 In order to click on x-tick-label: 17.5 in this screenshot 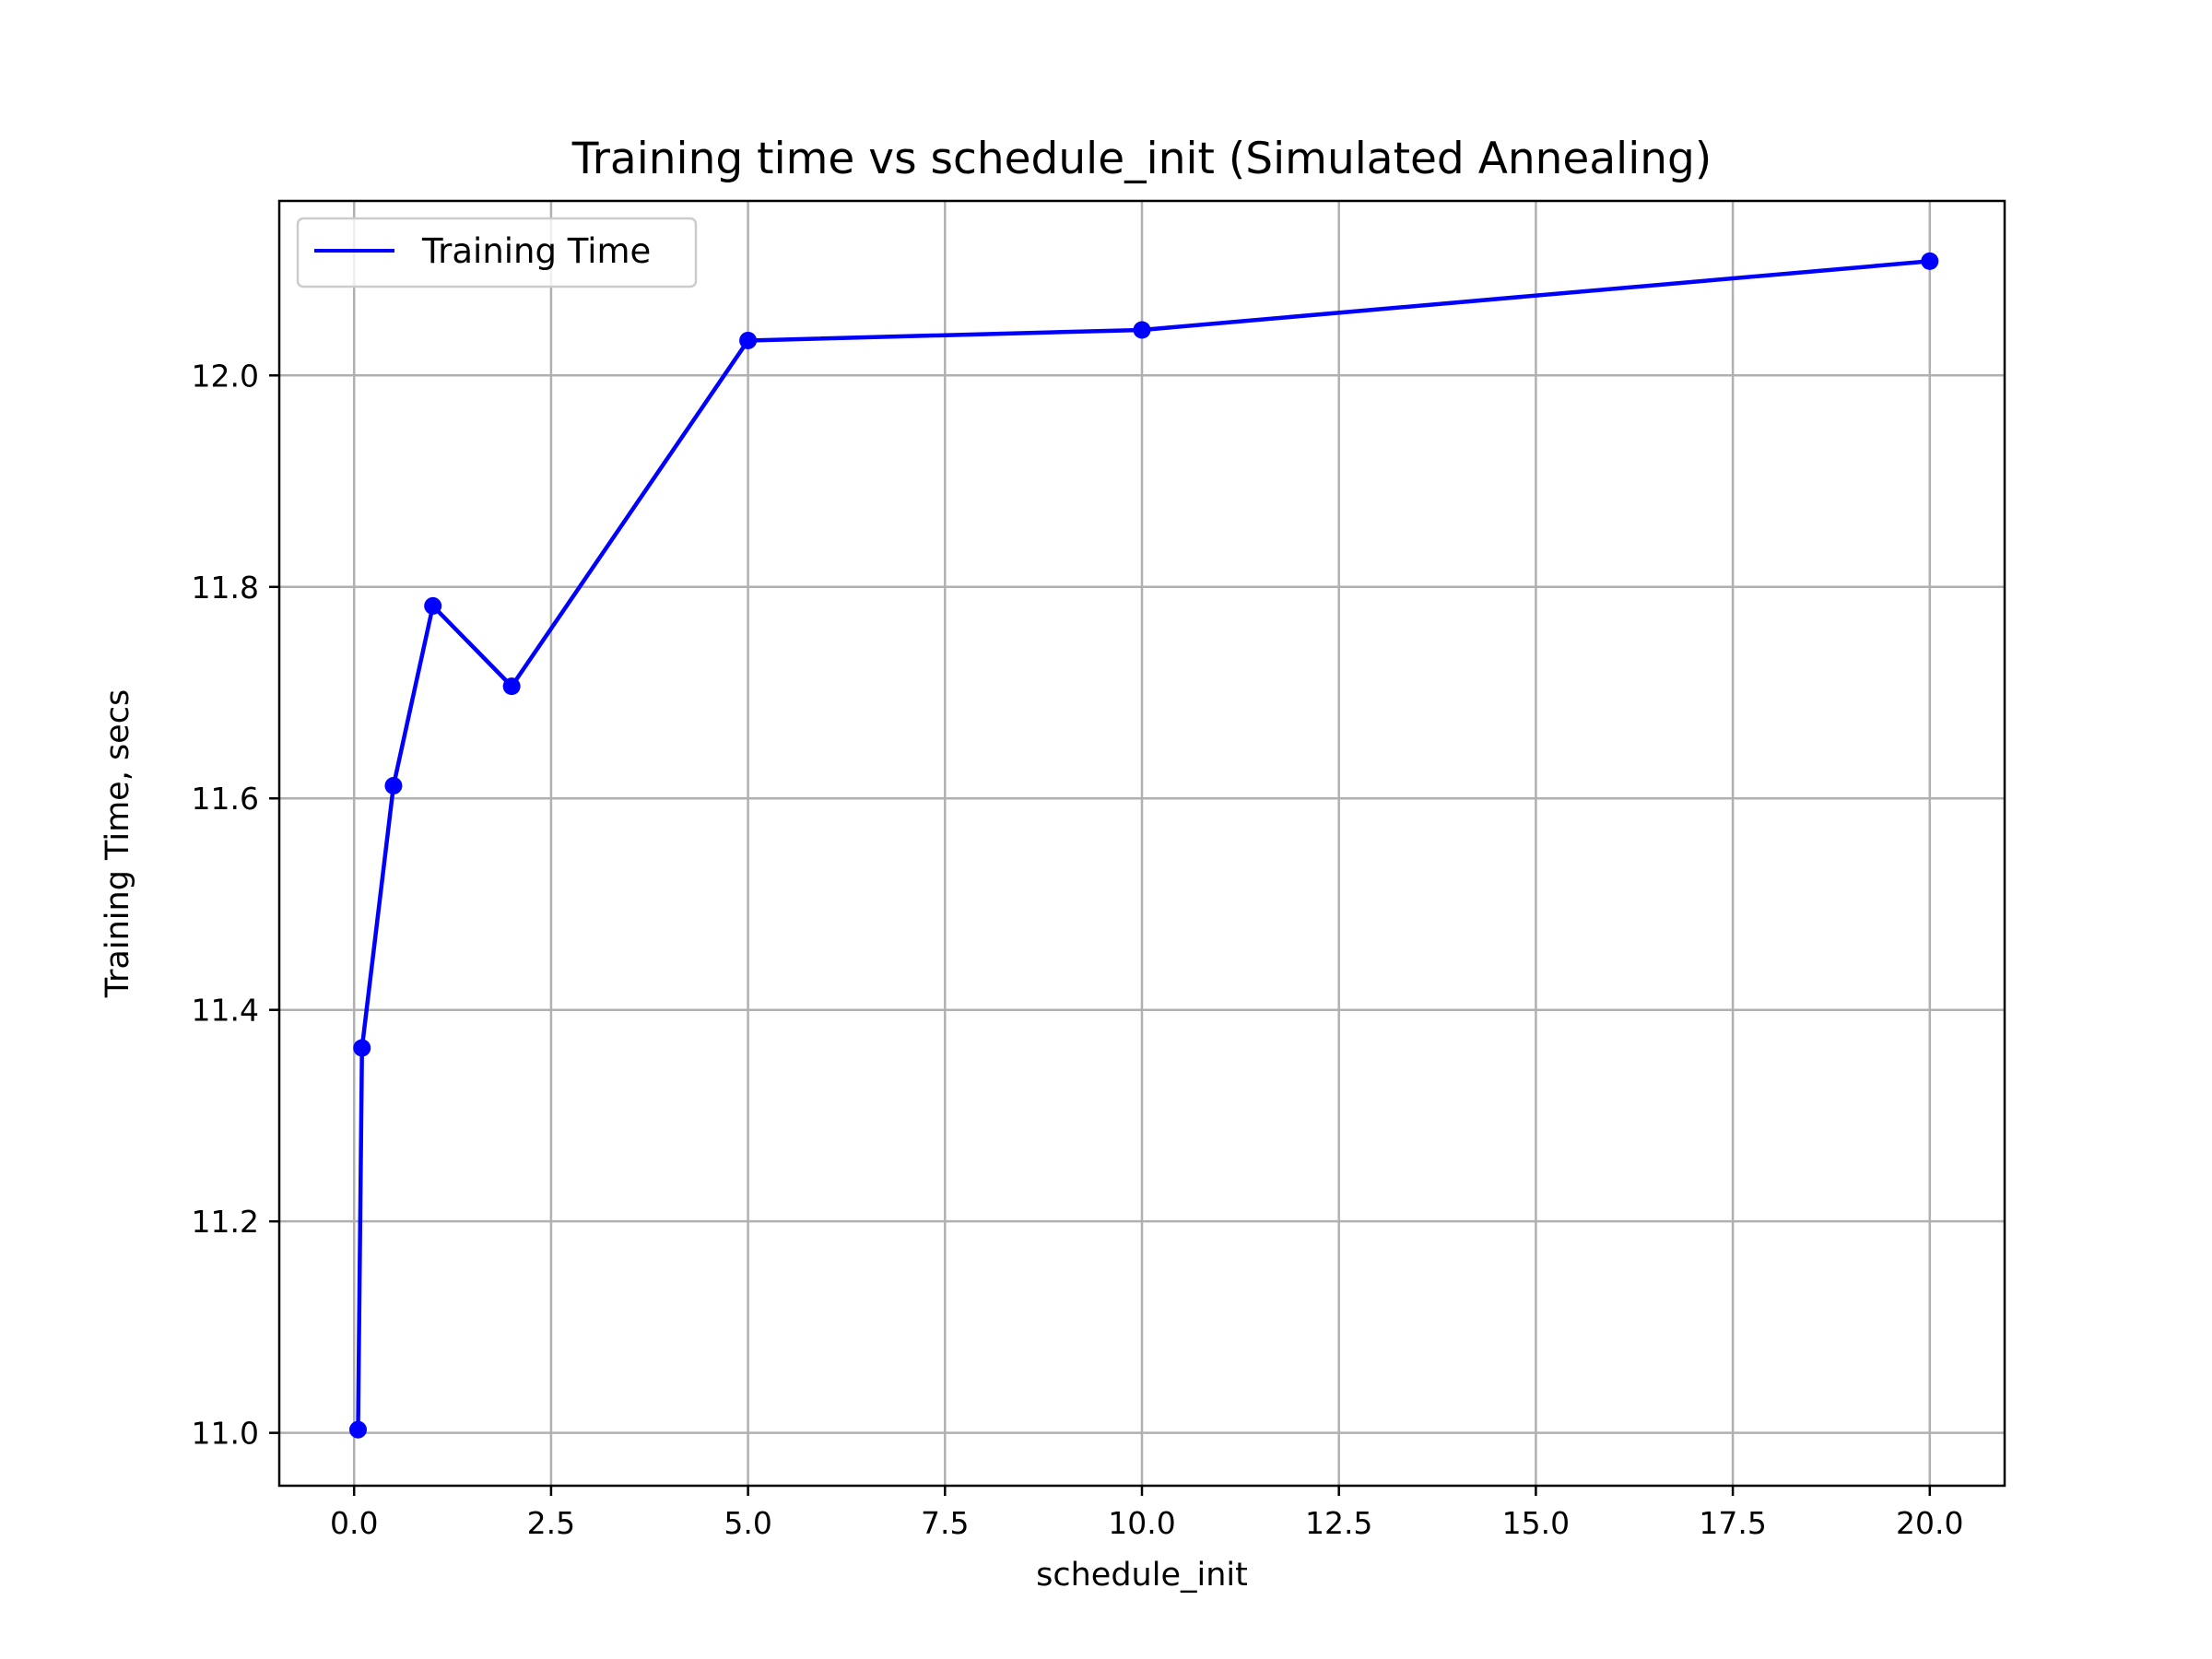, I will do `click(1732, 1523)`.